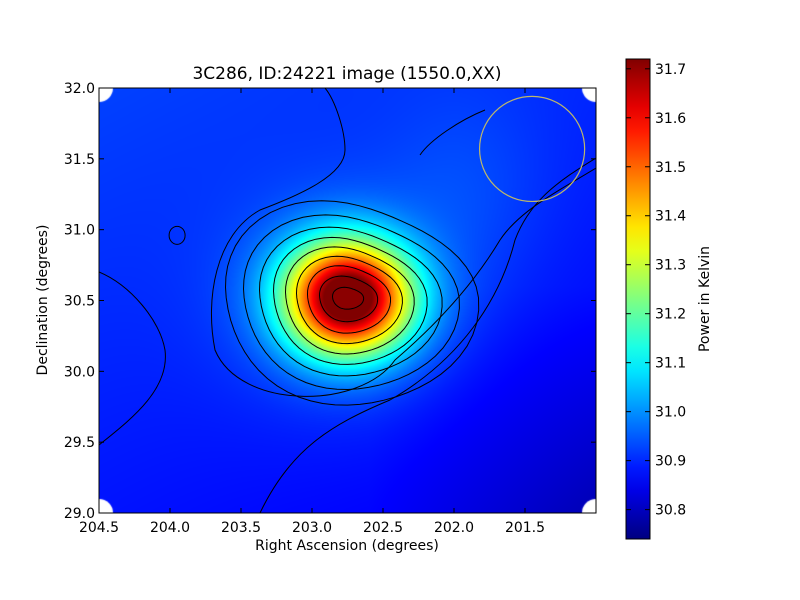 The image size is (800, 600). Describe the element at coordinates (670, 168) in the screenshot. I see `colorbar-tick-label: 31.5` at that location.